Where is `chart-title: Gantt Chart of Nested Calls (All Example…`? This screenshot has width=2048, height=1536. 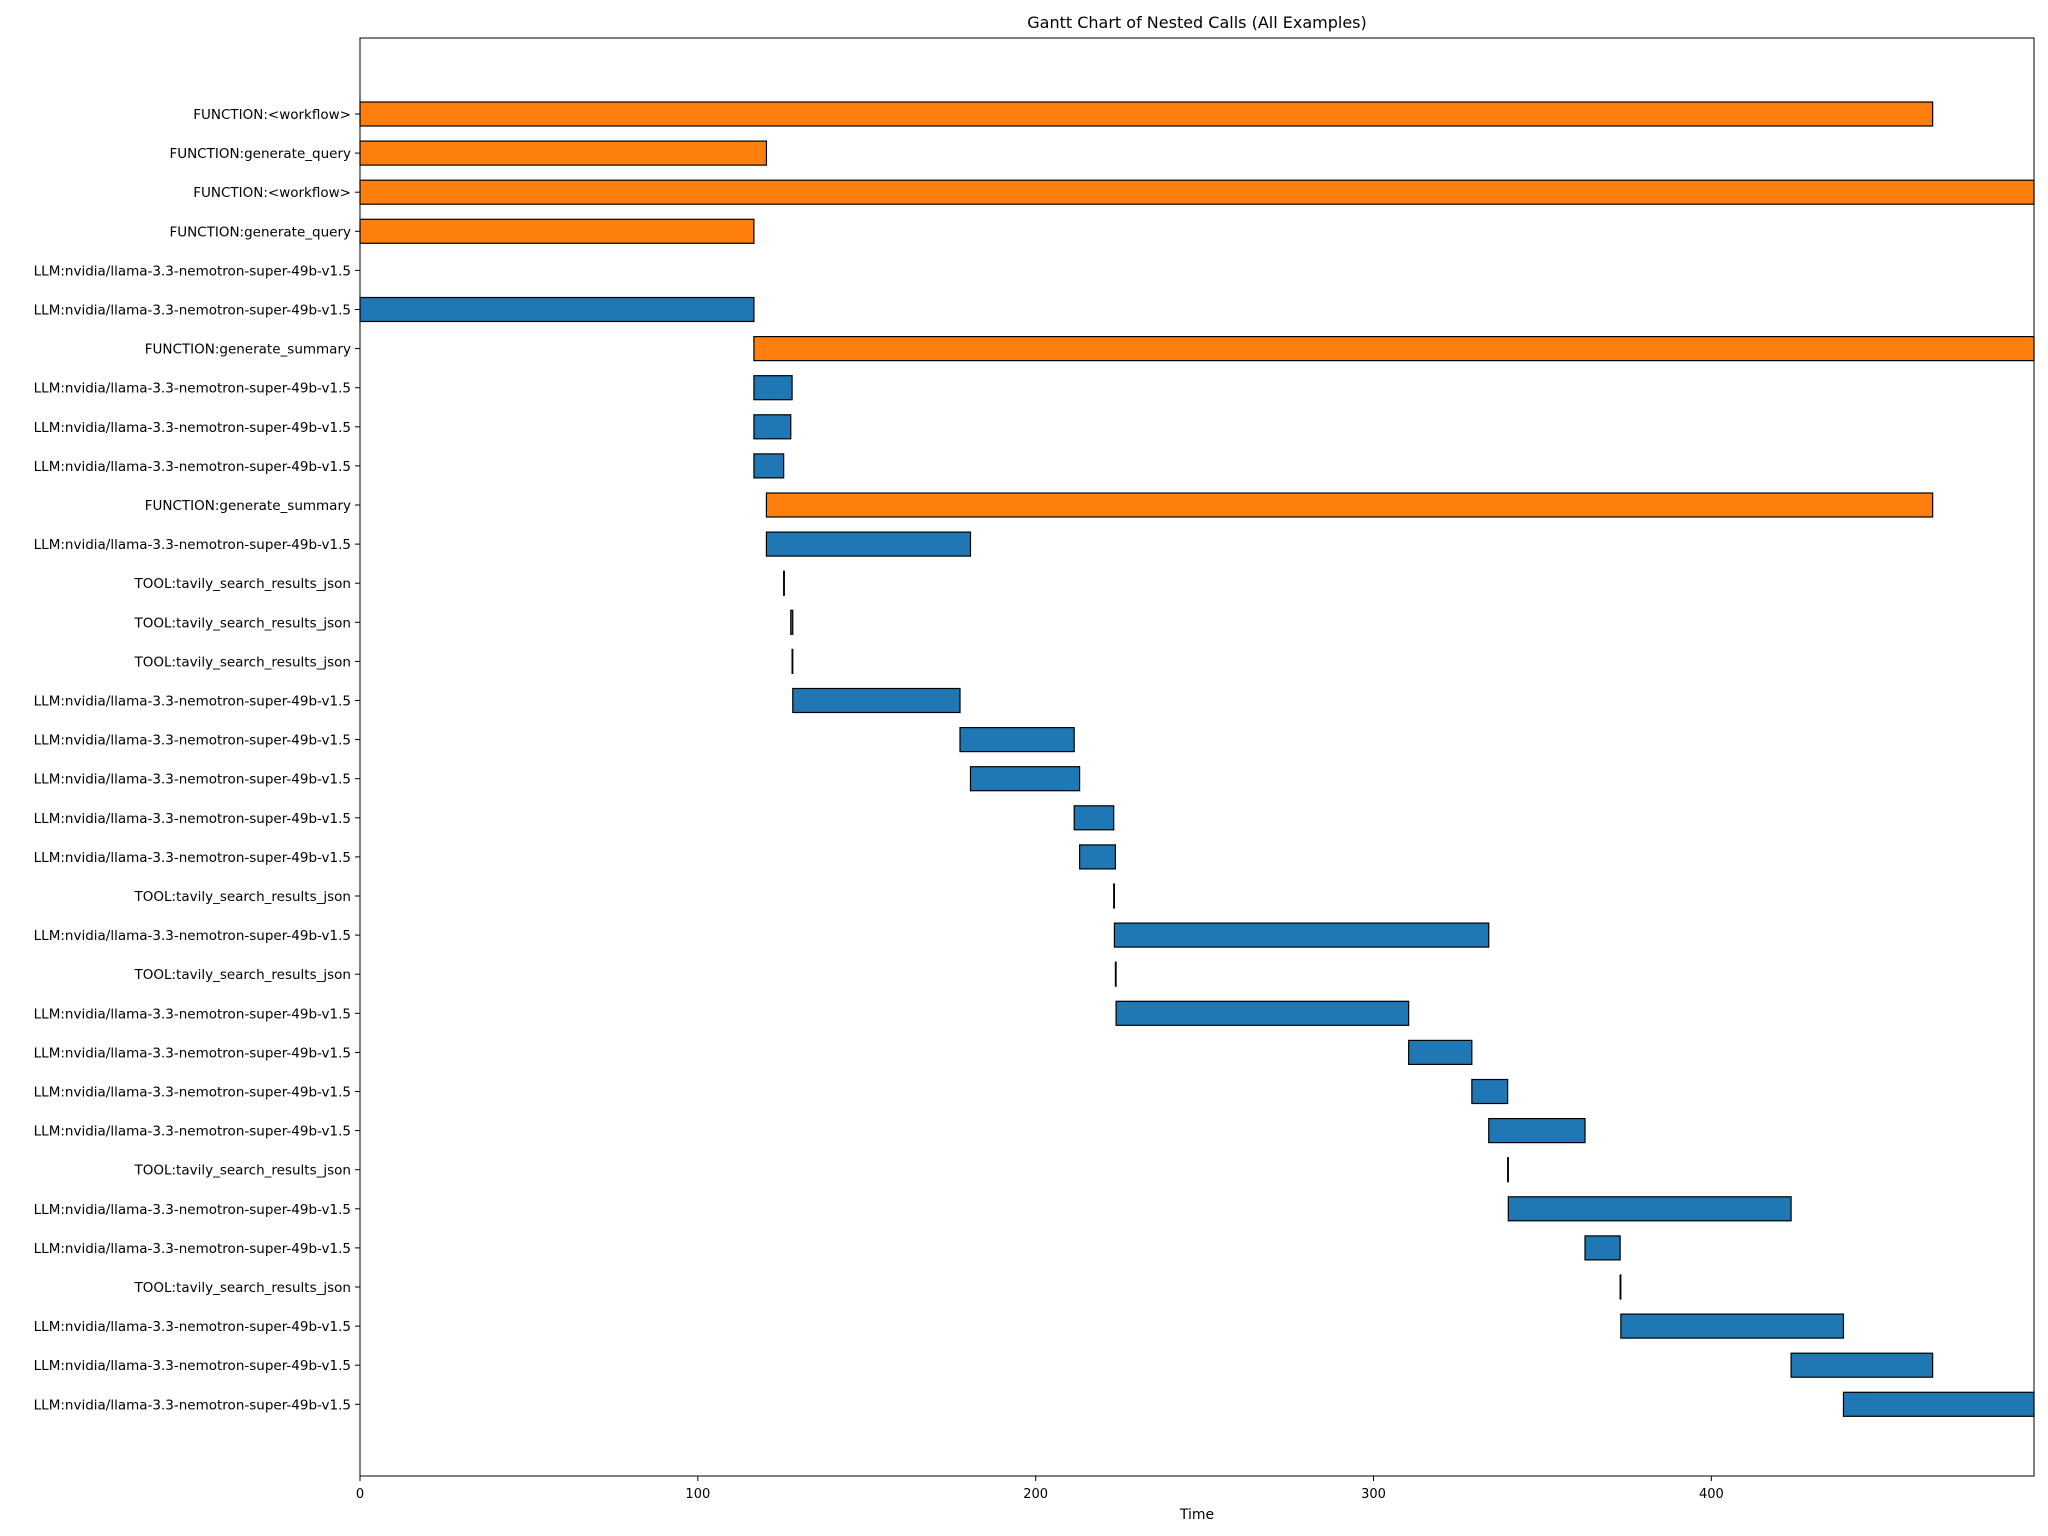 chart-title: Gantt Chart of Nested Calls (All Example… is located at coordinates (1197, 22).